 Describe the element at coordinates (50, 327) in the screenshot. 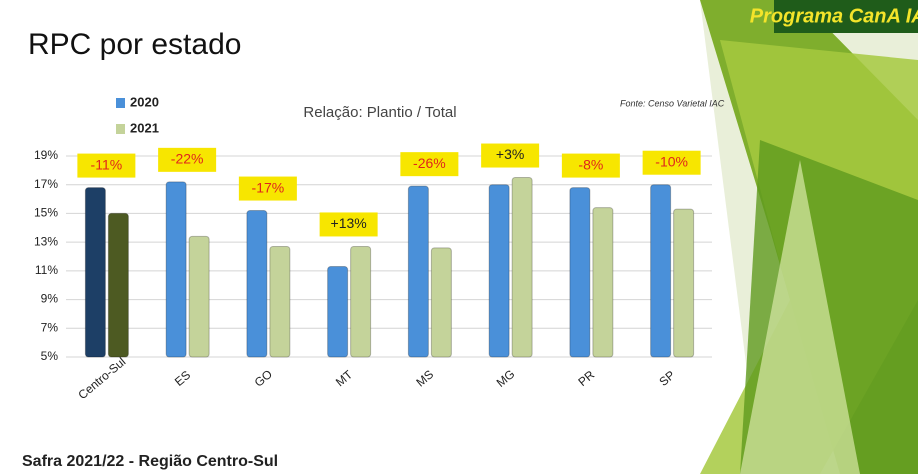

I see `y-tick-label: 7%` at that location.